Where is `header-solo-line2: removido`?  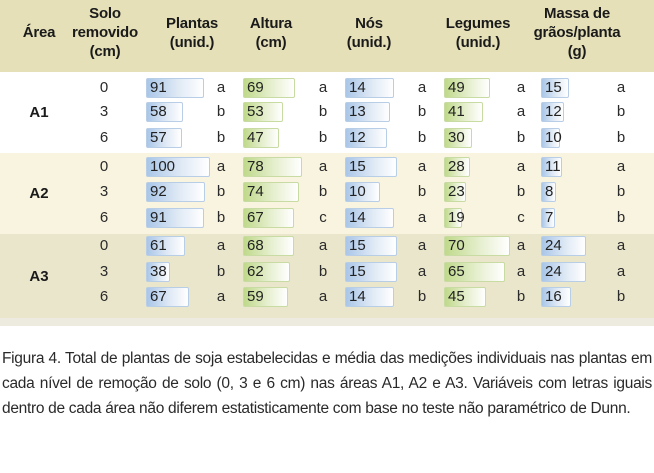
header-solo-line2: removido is located at coordinates (105, 32).